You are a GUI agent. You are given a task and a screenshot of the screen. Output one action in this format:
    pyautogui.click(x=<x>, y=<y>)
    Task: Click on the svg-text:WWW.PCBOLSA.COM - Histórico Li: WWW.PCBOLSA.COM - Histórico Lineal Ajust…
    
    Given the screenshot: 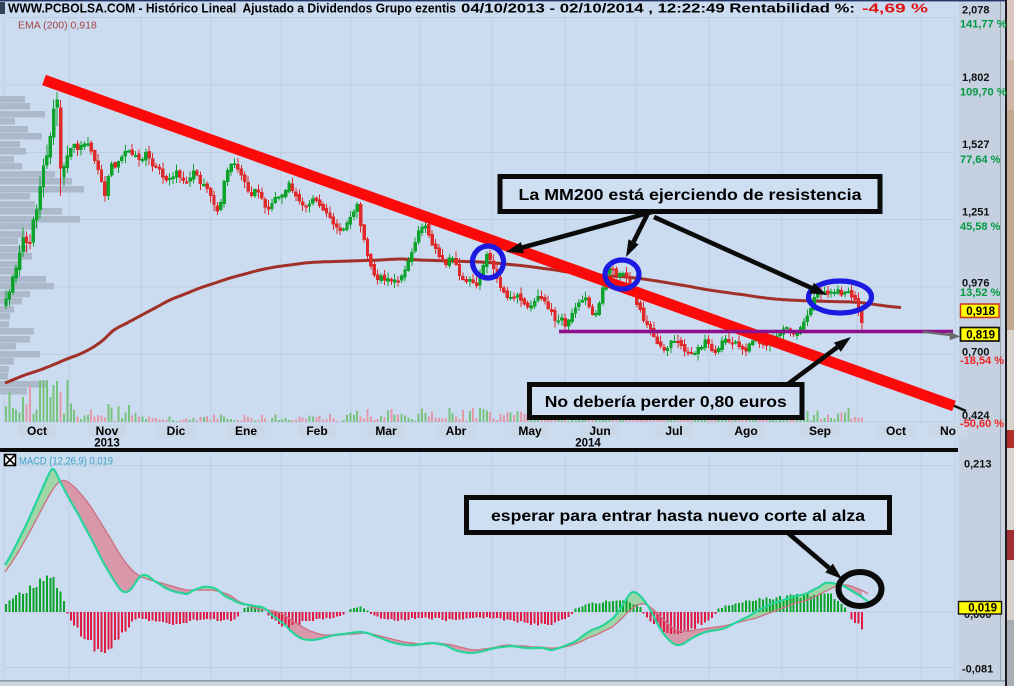 What is the action you would take?
    pyautogui.click(x=232, y=8)
    